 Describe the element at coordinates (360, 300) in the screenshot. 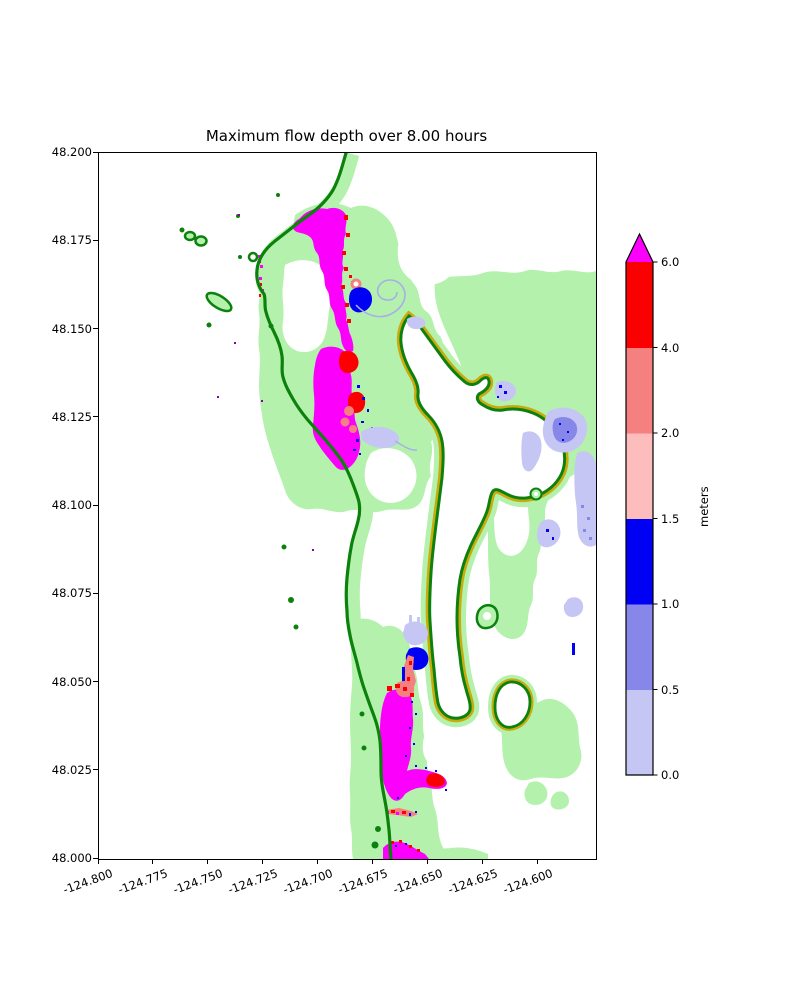

I see `flood-blue-pool` at that location.